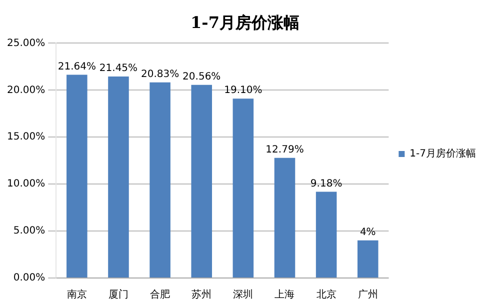 The image size is (494, 308). Describe the element at coordinates (285, 150) in the screenshot. I see `data-label: 12.79%` at that location.